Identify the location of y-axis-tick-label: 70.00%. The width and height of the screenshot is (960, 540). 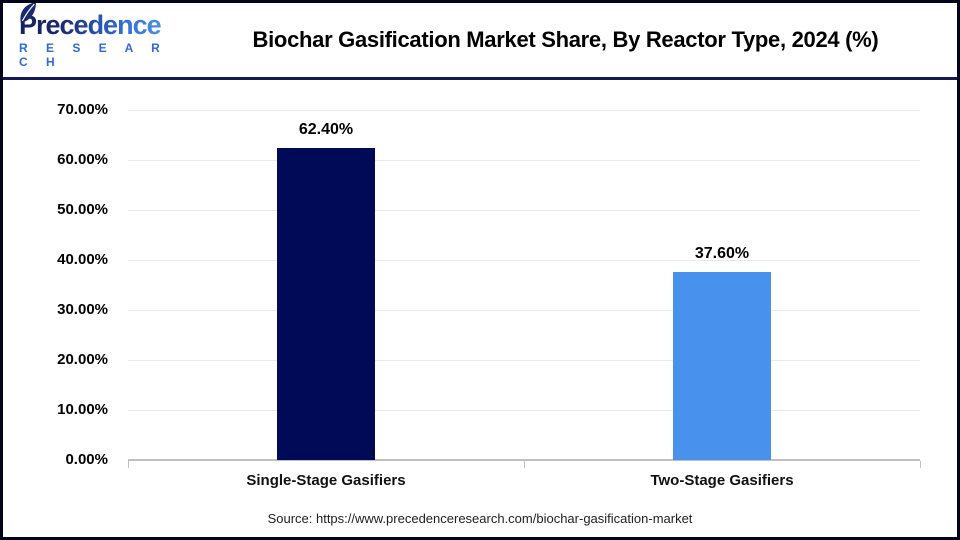
(82, 109).